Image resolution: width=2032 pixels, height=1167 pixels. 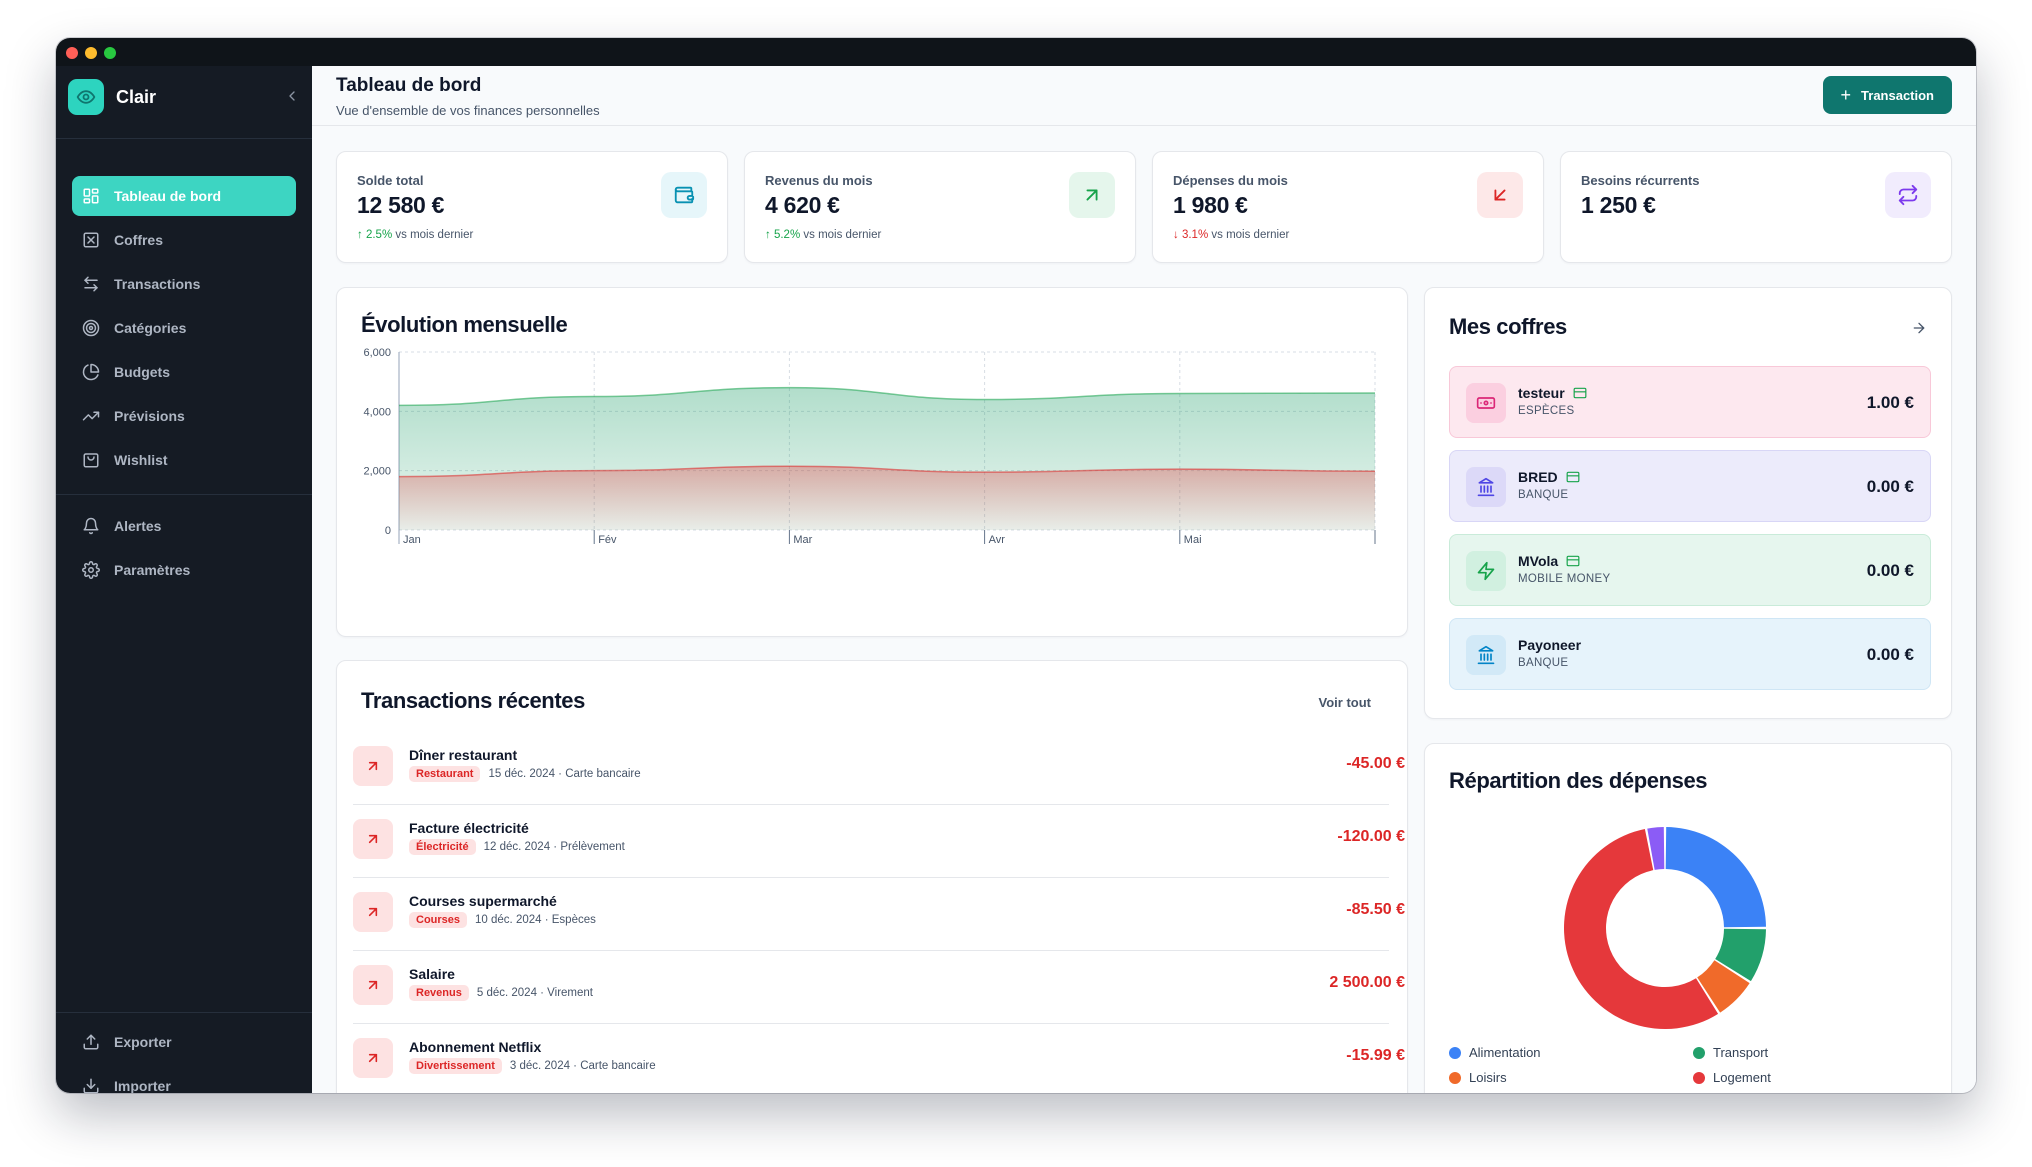 What do you see at coordinates (1742, 1077) in the screenshot?
I see `legend-label: Logement` at bounding box center [1742, 1077].